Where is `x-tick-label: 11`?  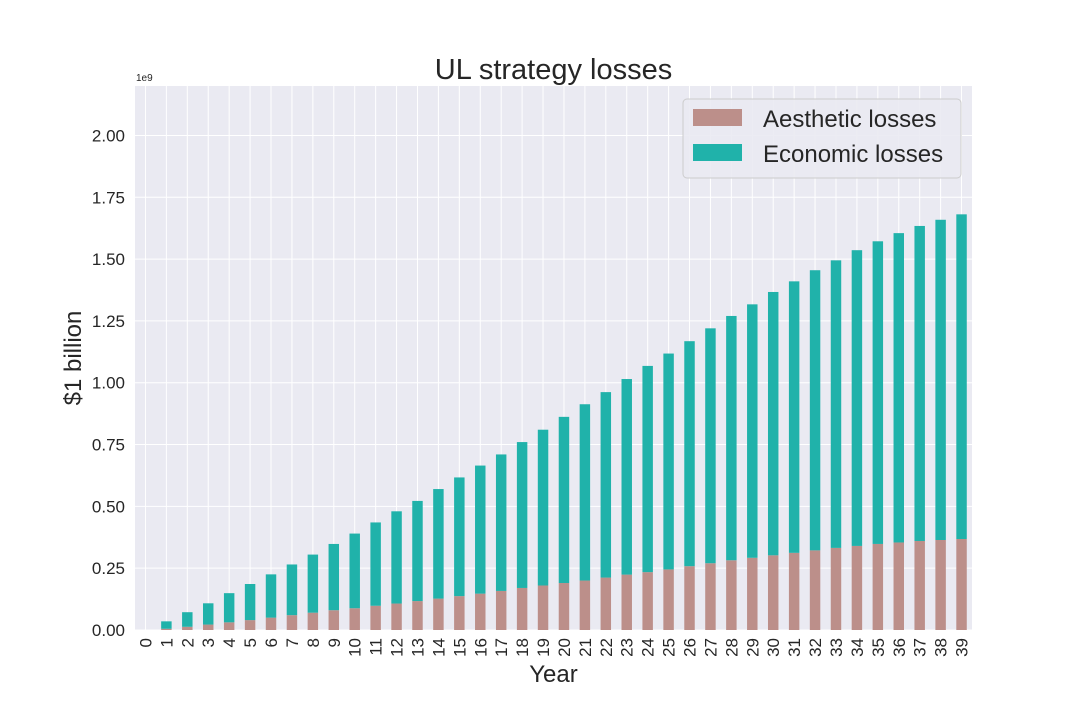 x-tick-label: 11 is located at coordinates (376, 647).